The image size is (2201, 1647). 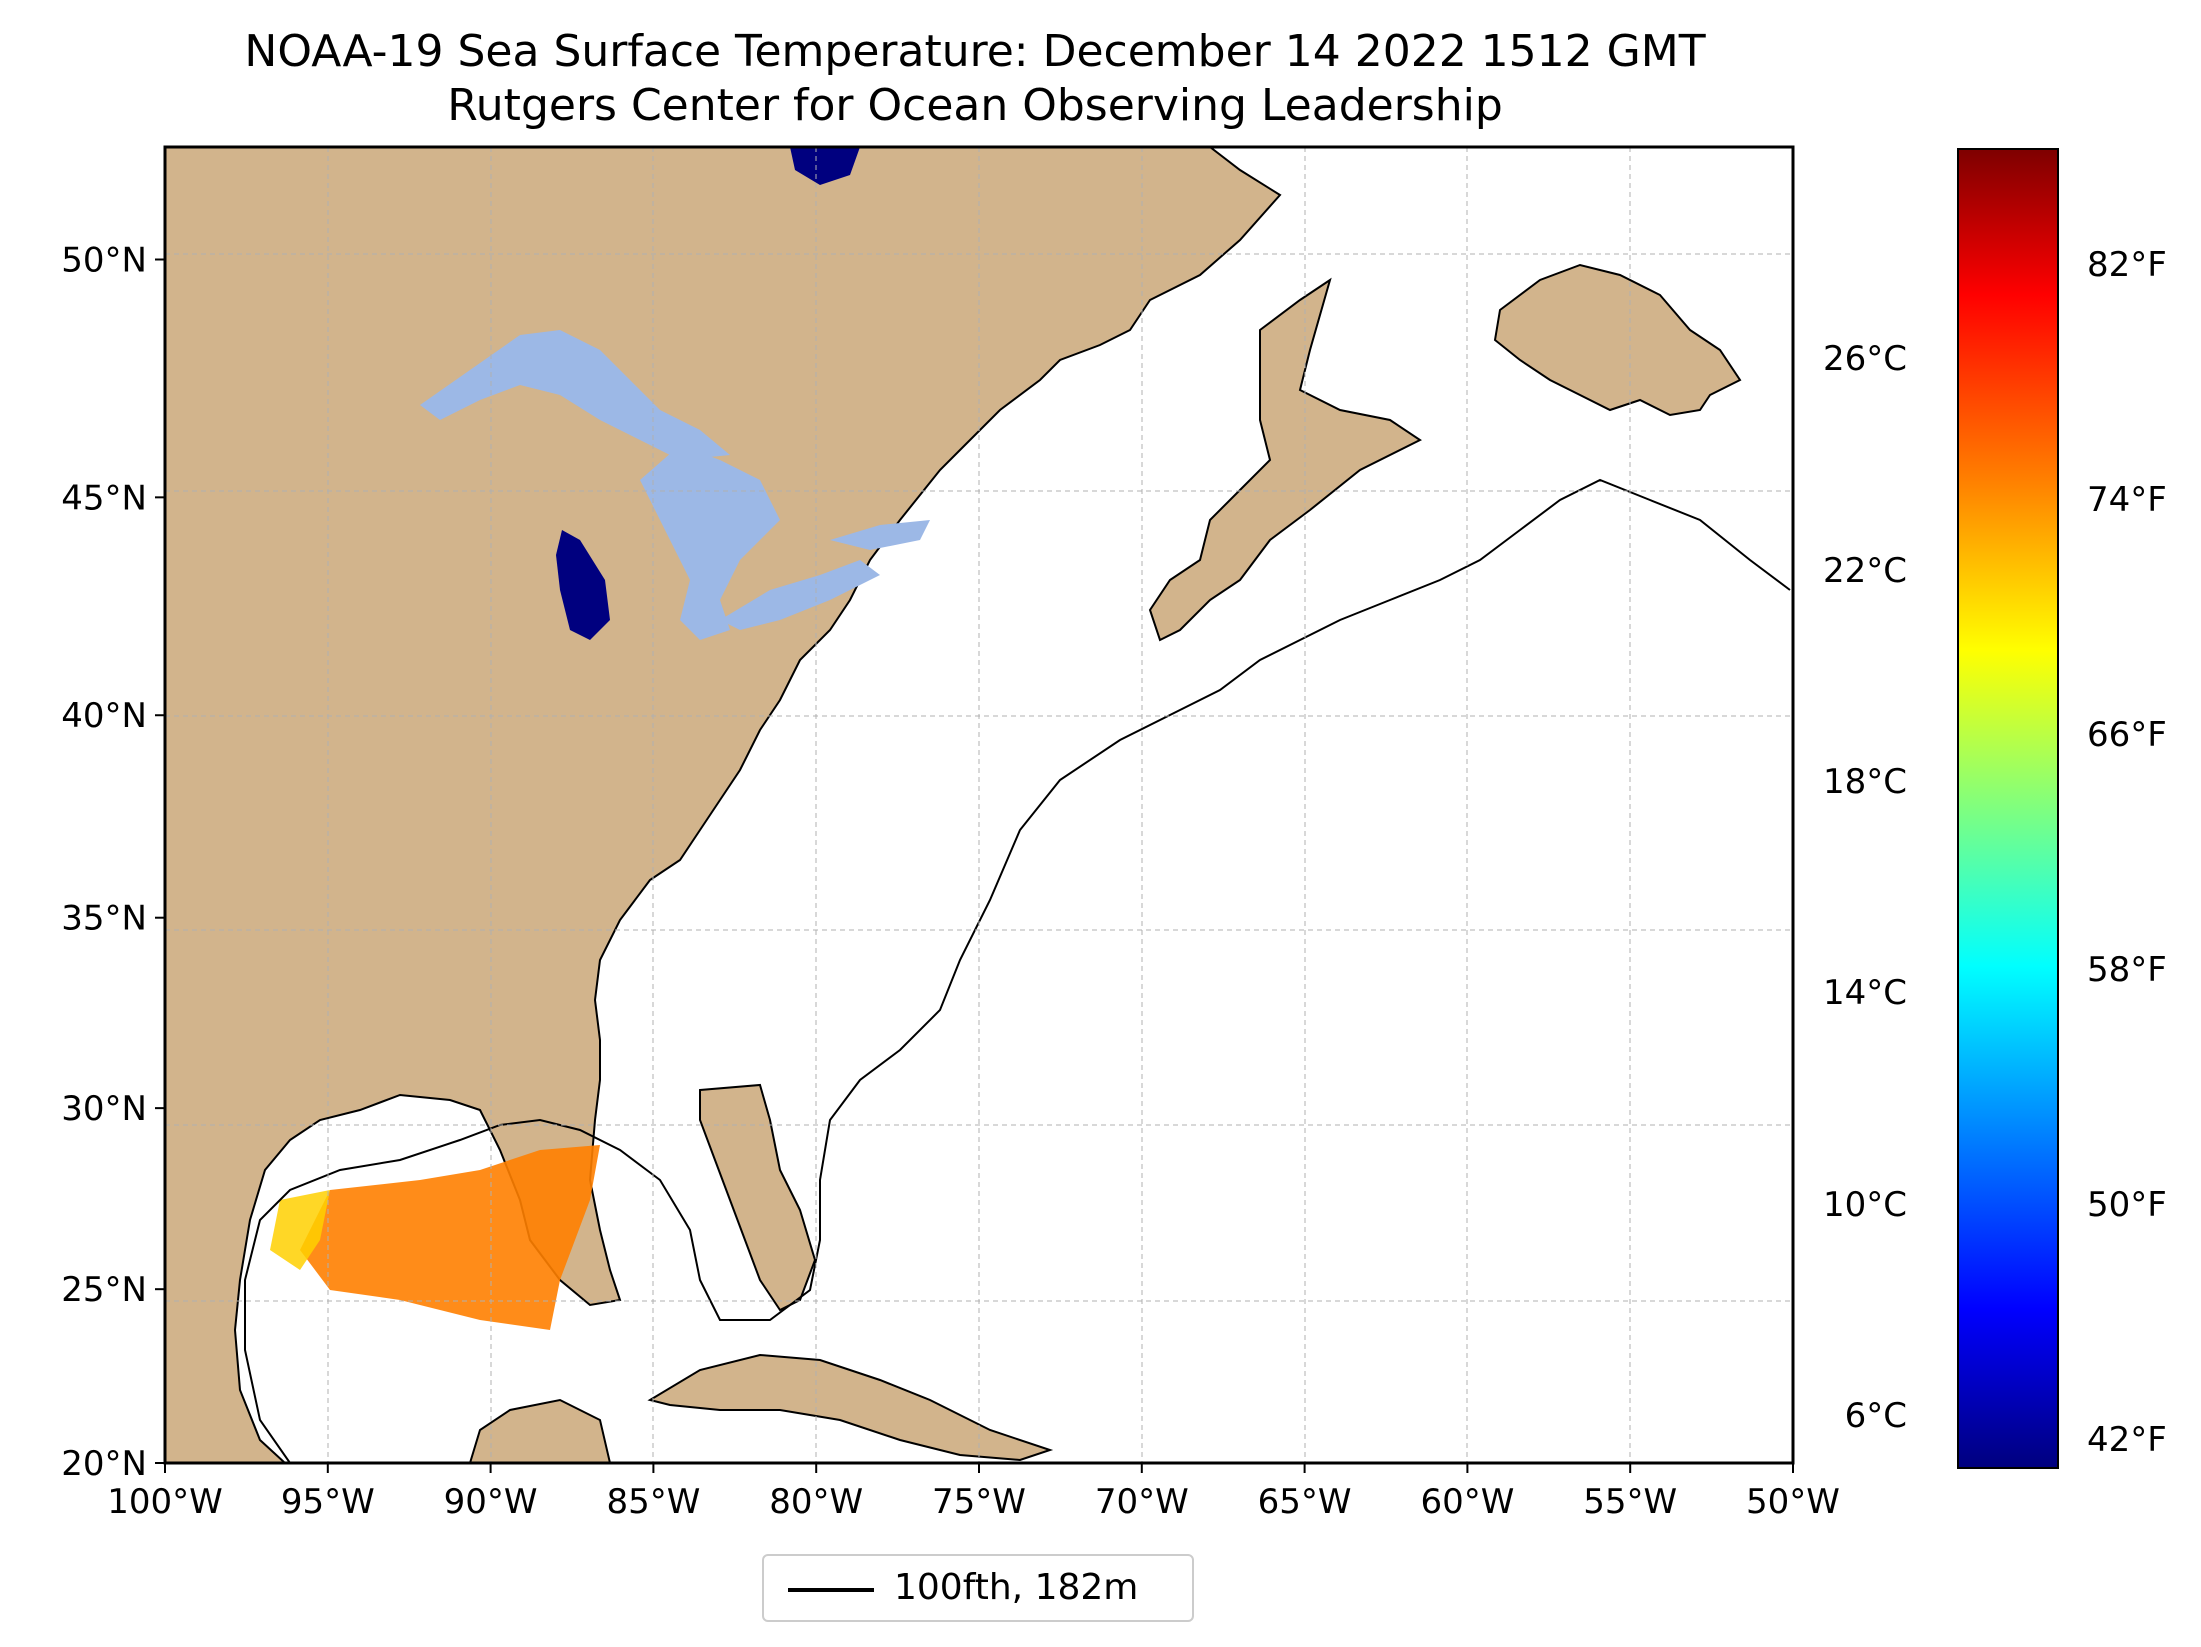 I want to click on celsius-tick-label: 22°C, so click(x=1864, y=570).